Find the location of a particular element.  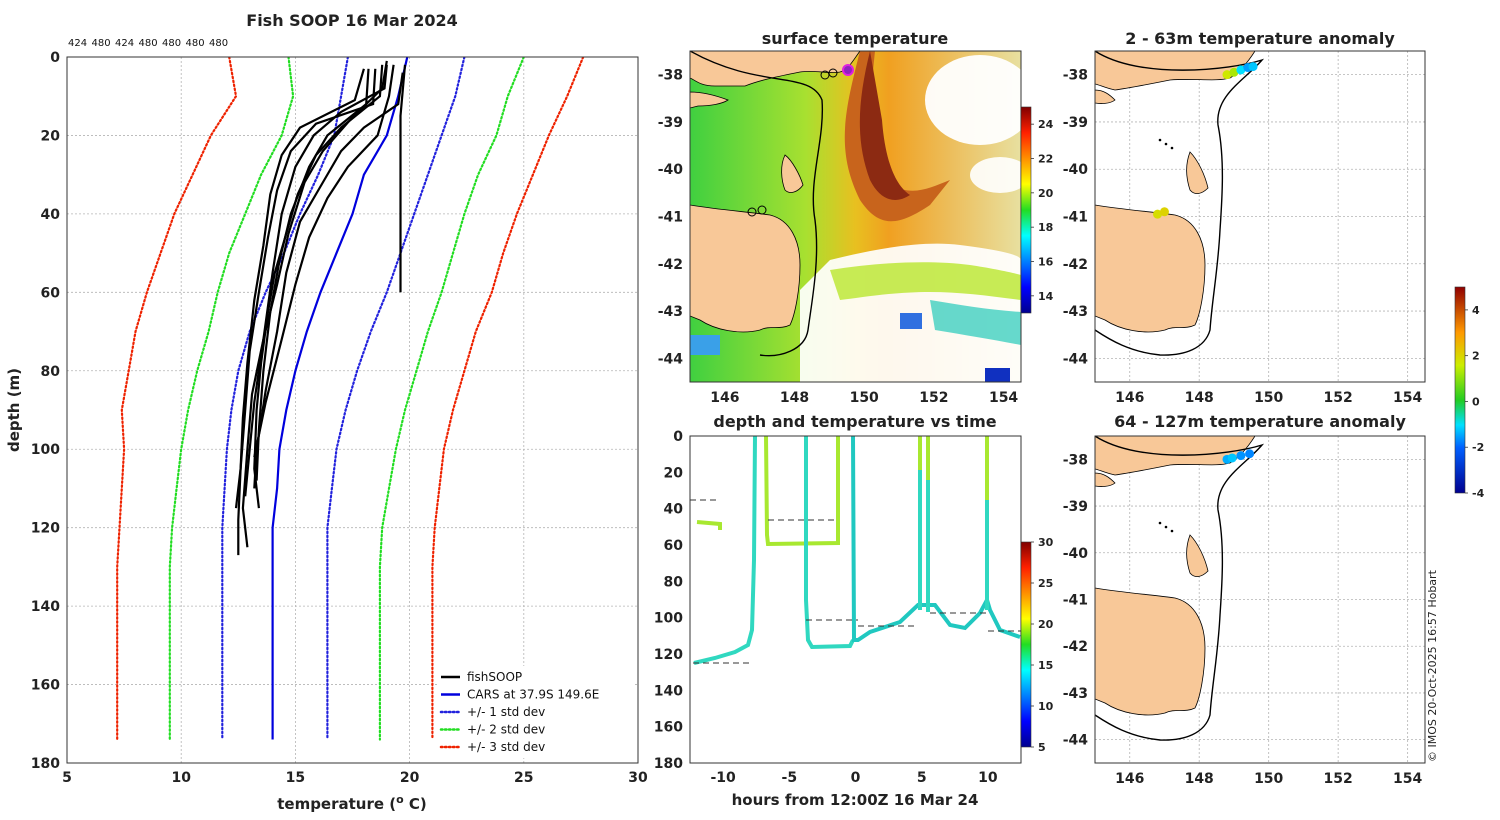

anomaly-shallow-xtick-label: 154 is located at coordinates (1407, 398).